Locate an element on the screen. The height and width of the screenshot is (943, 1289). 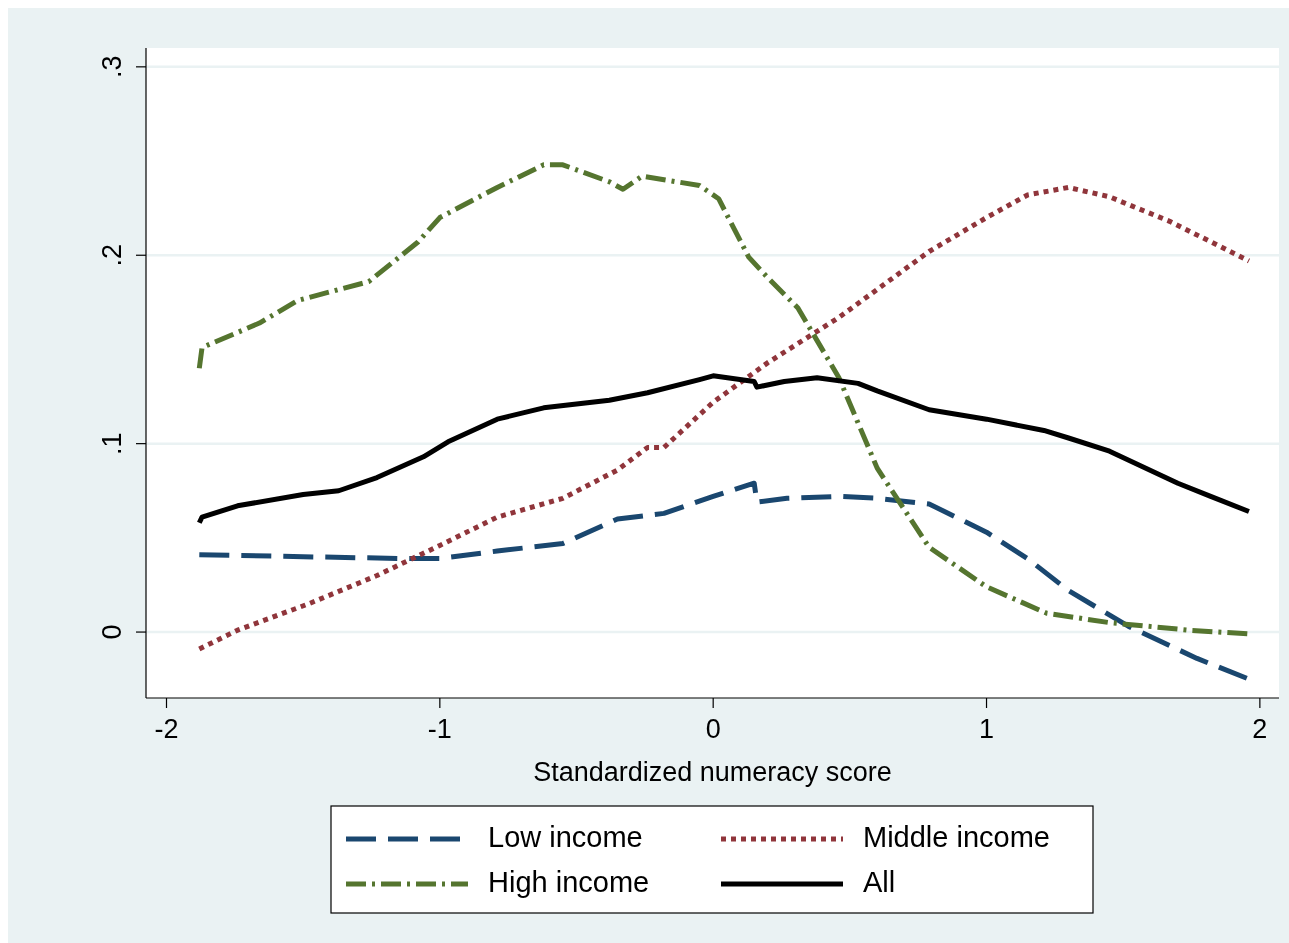
legend-label: Middle income is located at coordinates (956, 836).